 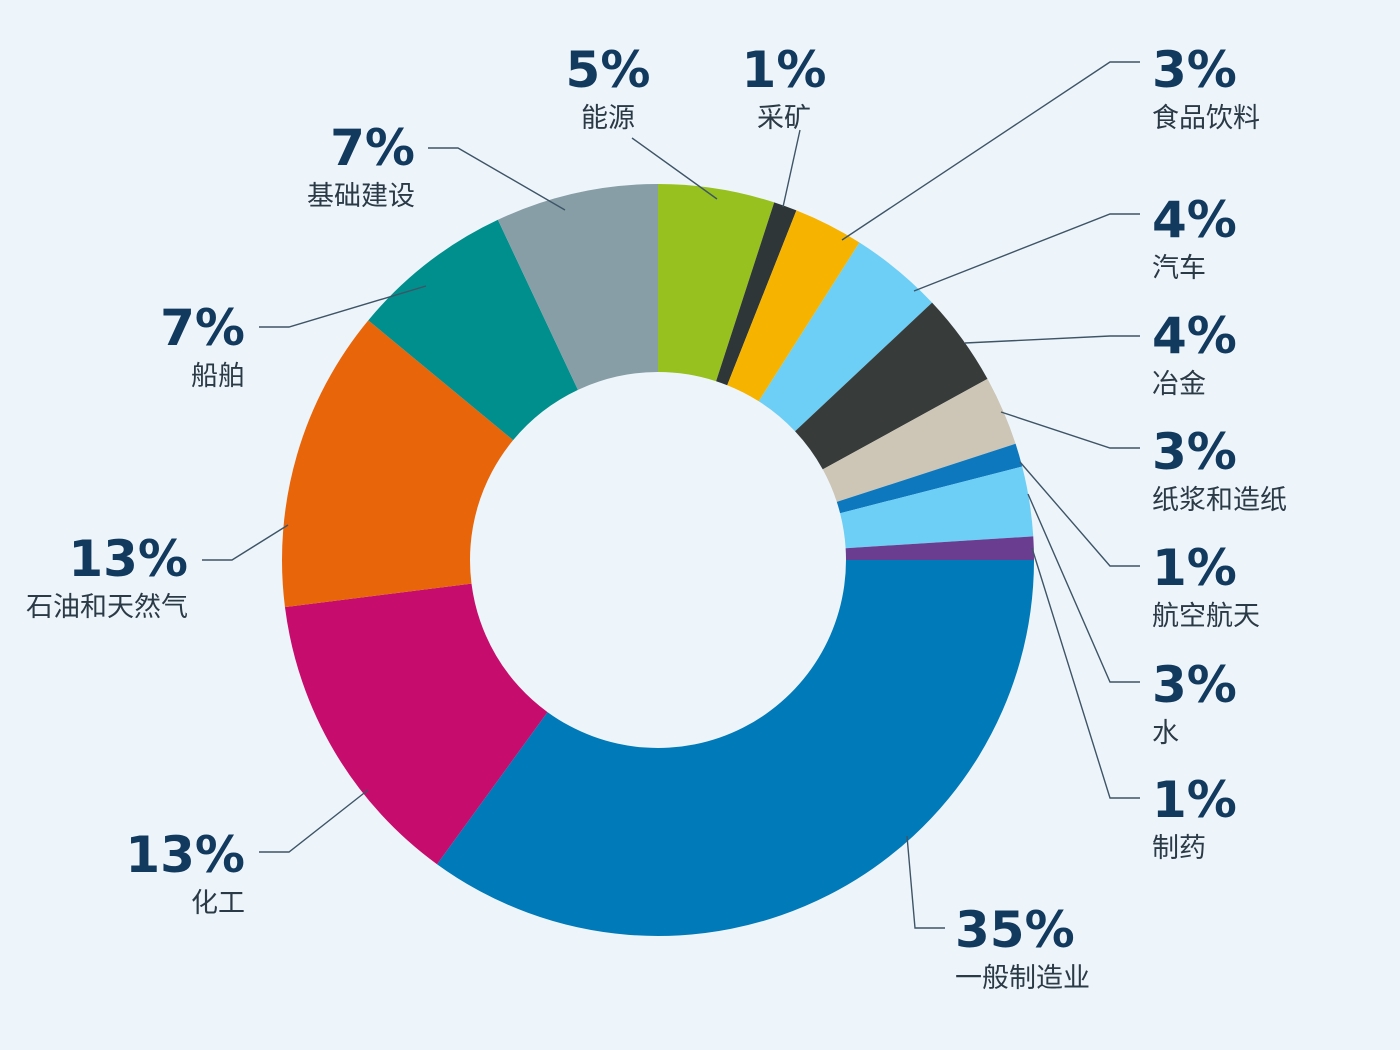 I want to click on slice-percent-1: 5%, so click(x=608, y=70).